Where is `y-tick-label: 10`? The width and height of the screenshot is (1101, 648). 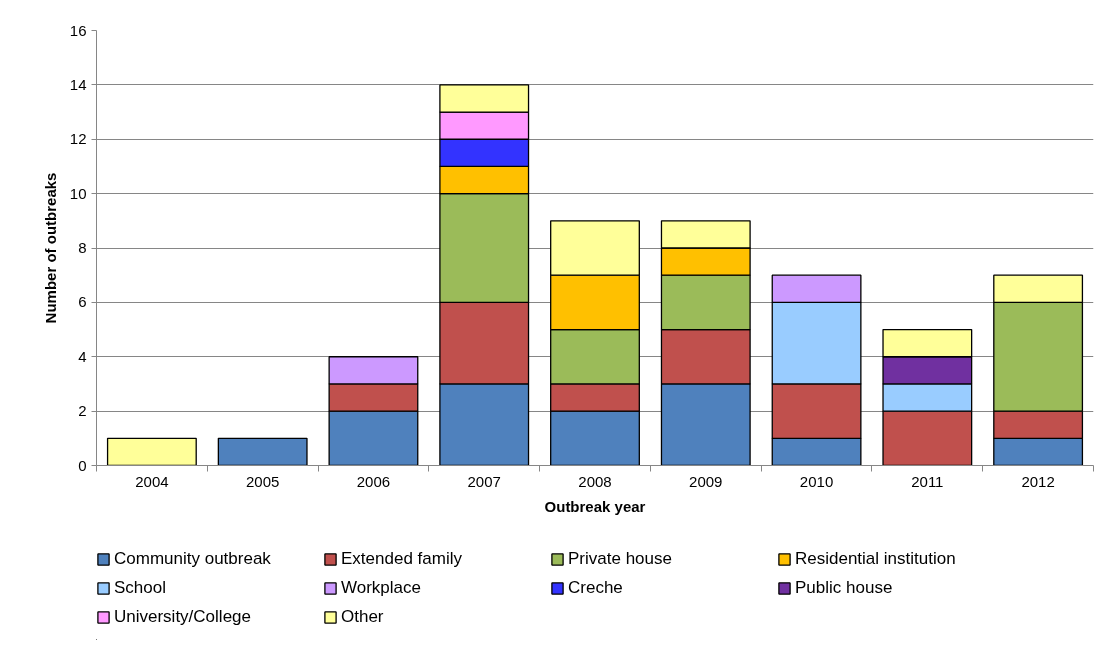 y-tick-label: 10 is located at coordinates (78, 193).